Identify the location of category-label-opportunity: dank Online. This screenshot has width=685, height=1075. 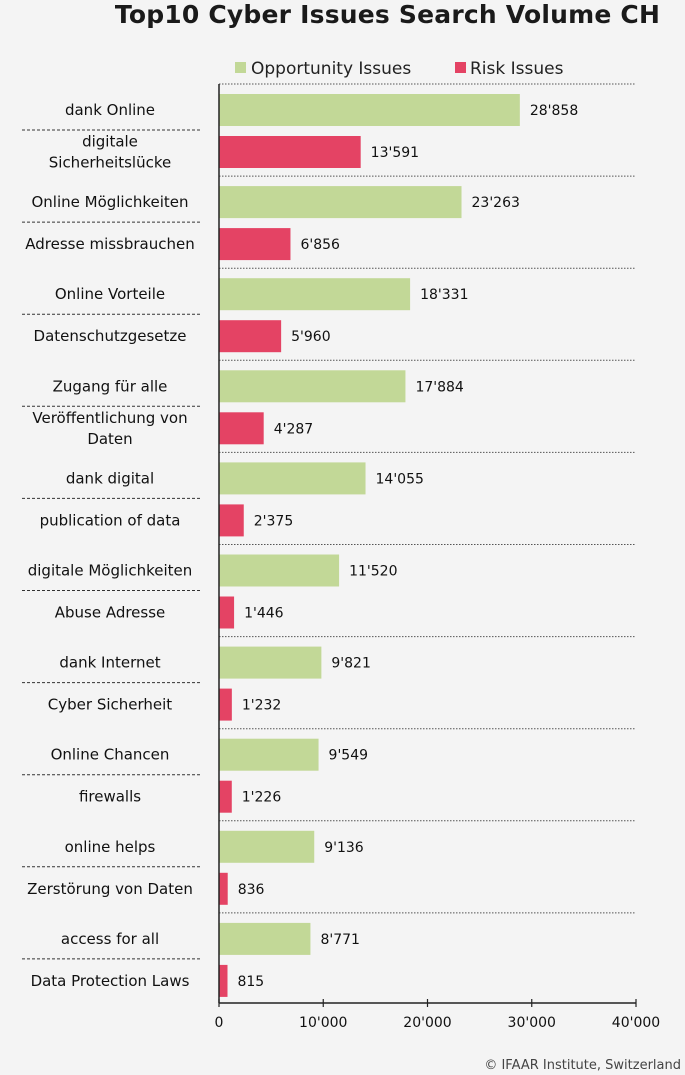
(110, 110).